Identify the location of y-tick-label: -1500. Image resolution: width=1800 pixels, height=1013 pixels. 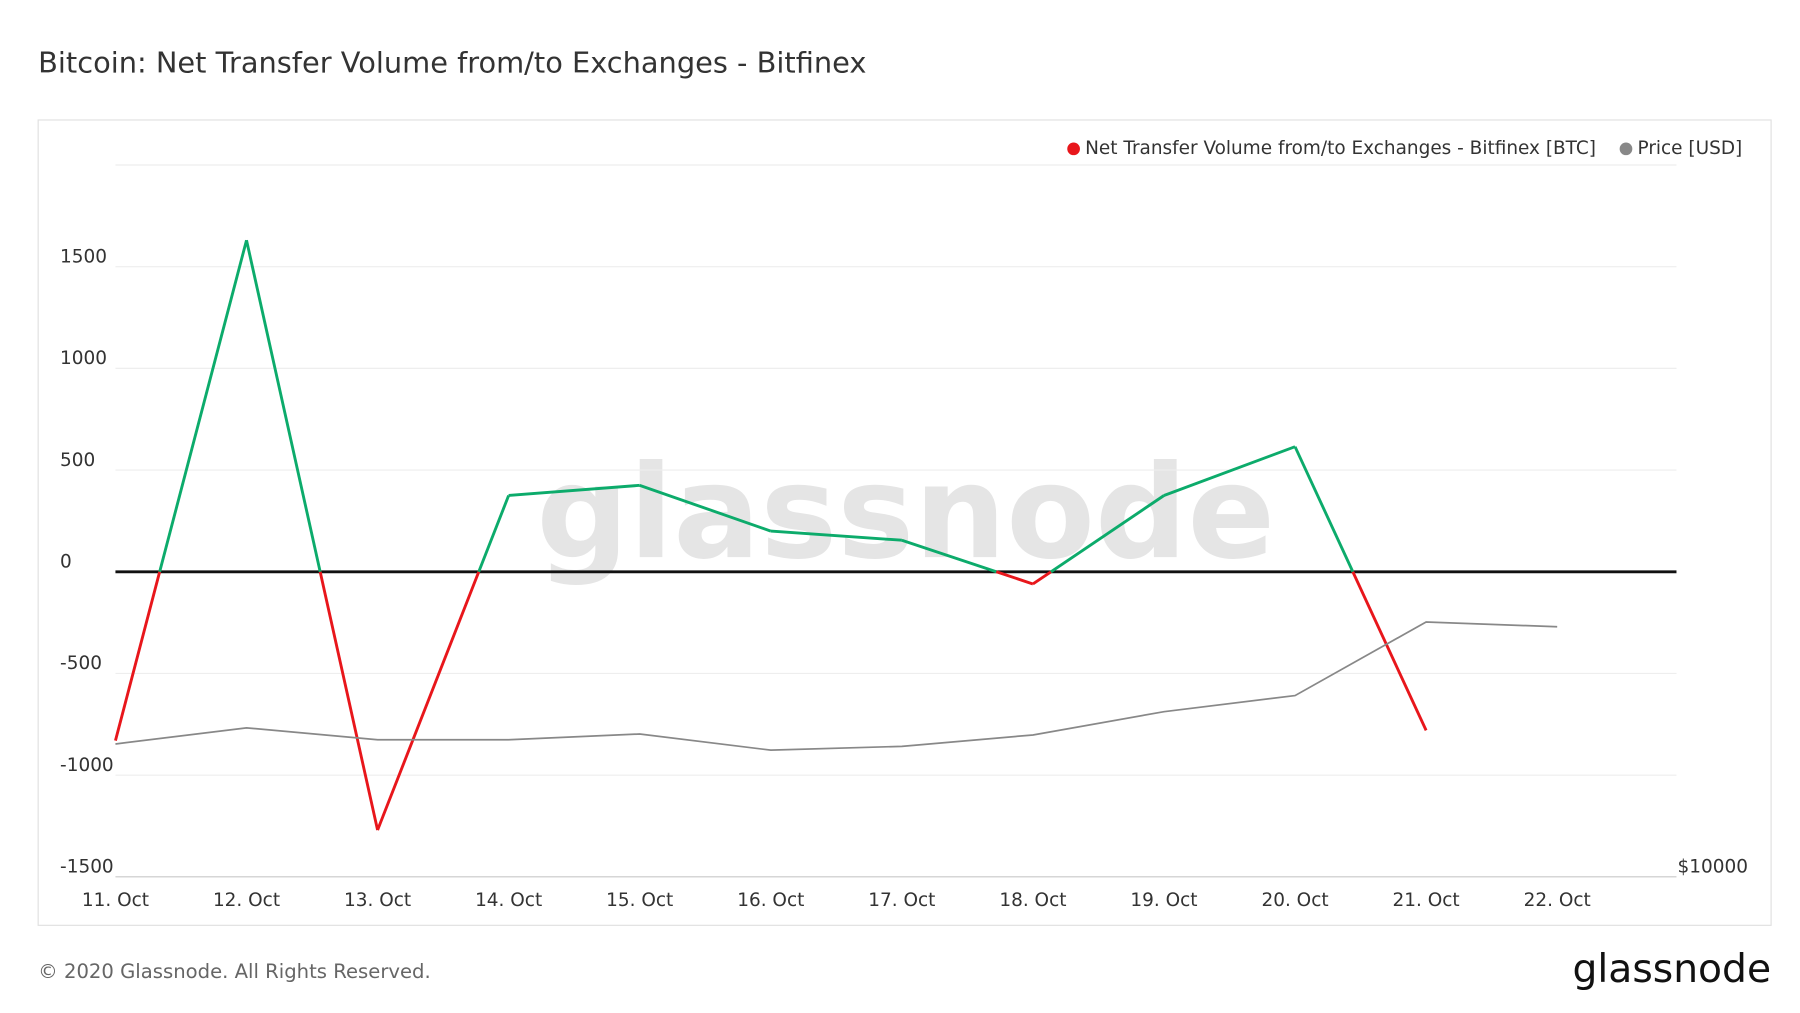
(87, 867).